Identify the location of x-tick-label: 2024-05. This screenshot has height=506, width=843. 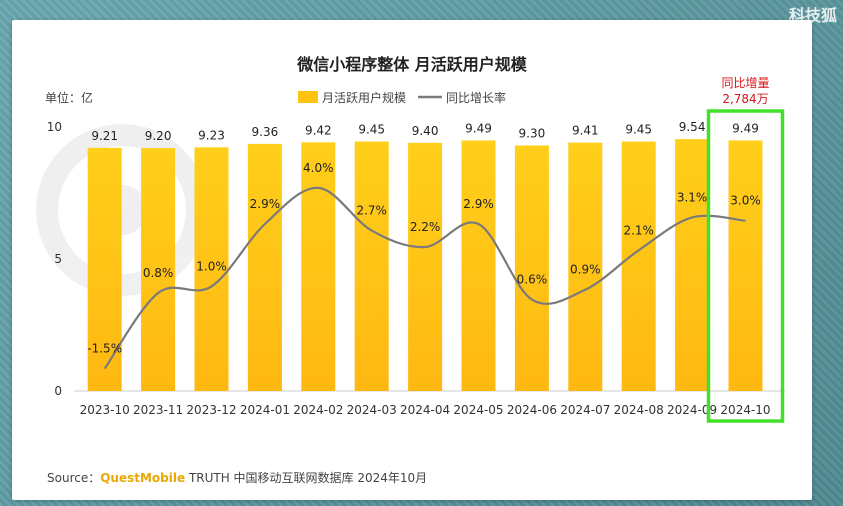
(478, 410).